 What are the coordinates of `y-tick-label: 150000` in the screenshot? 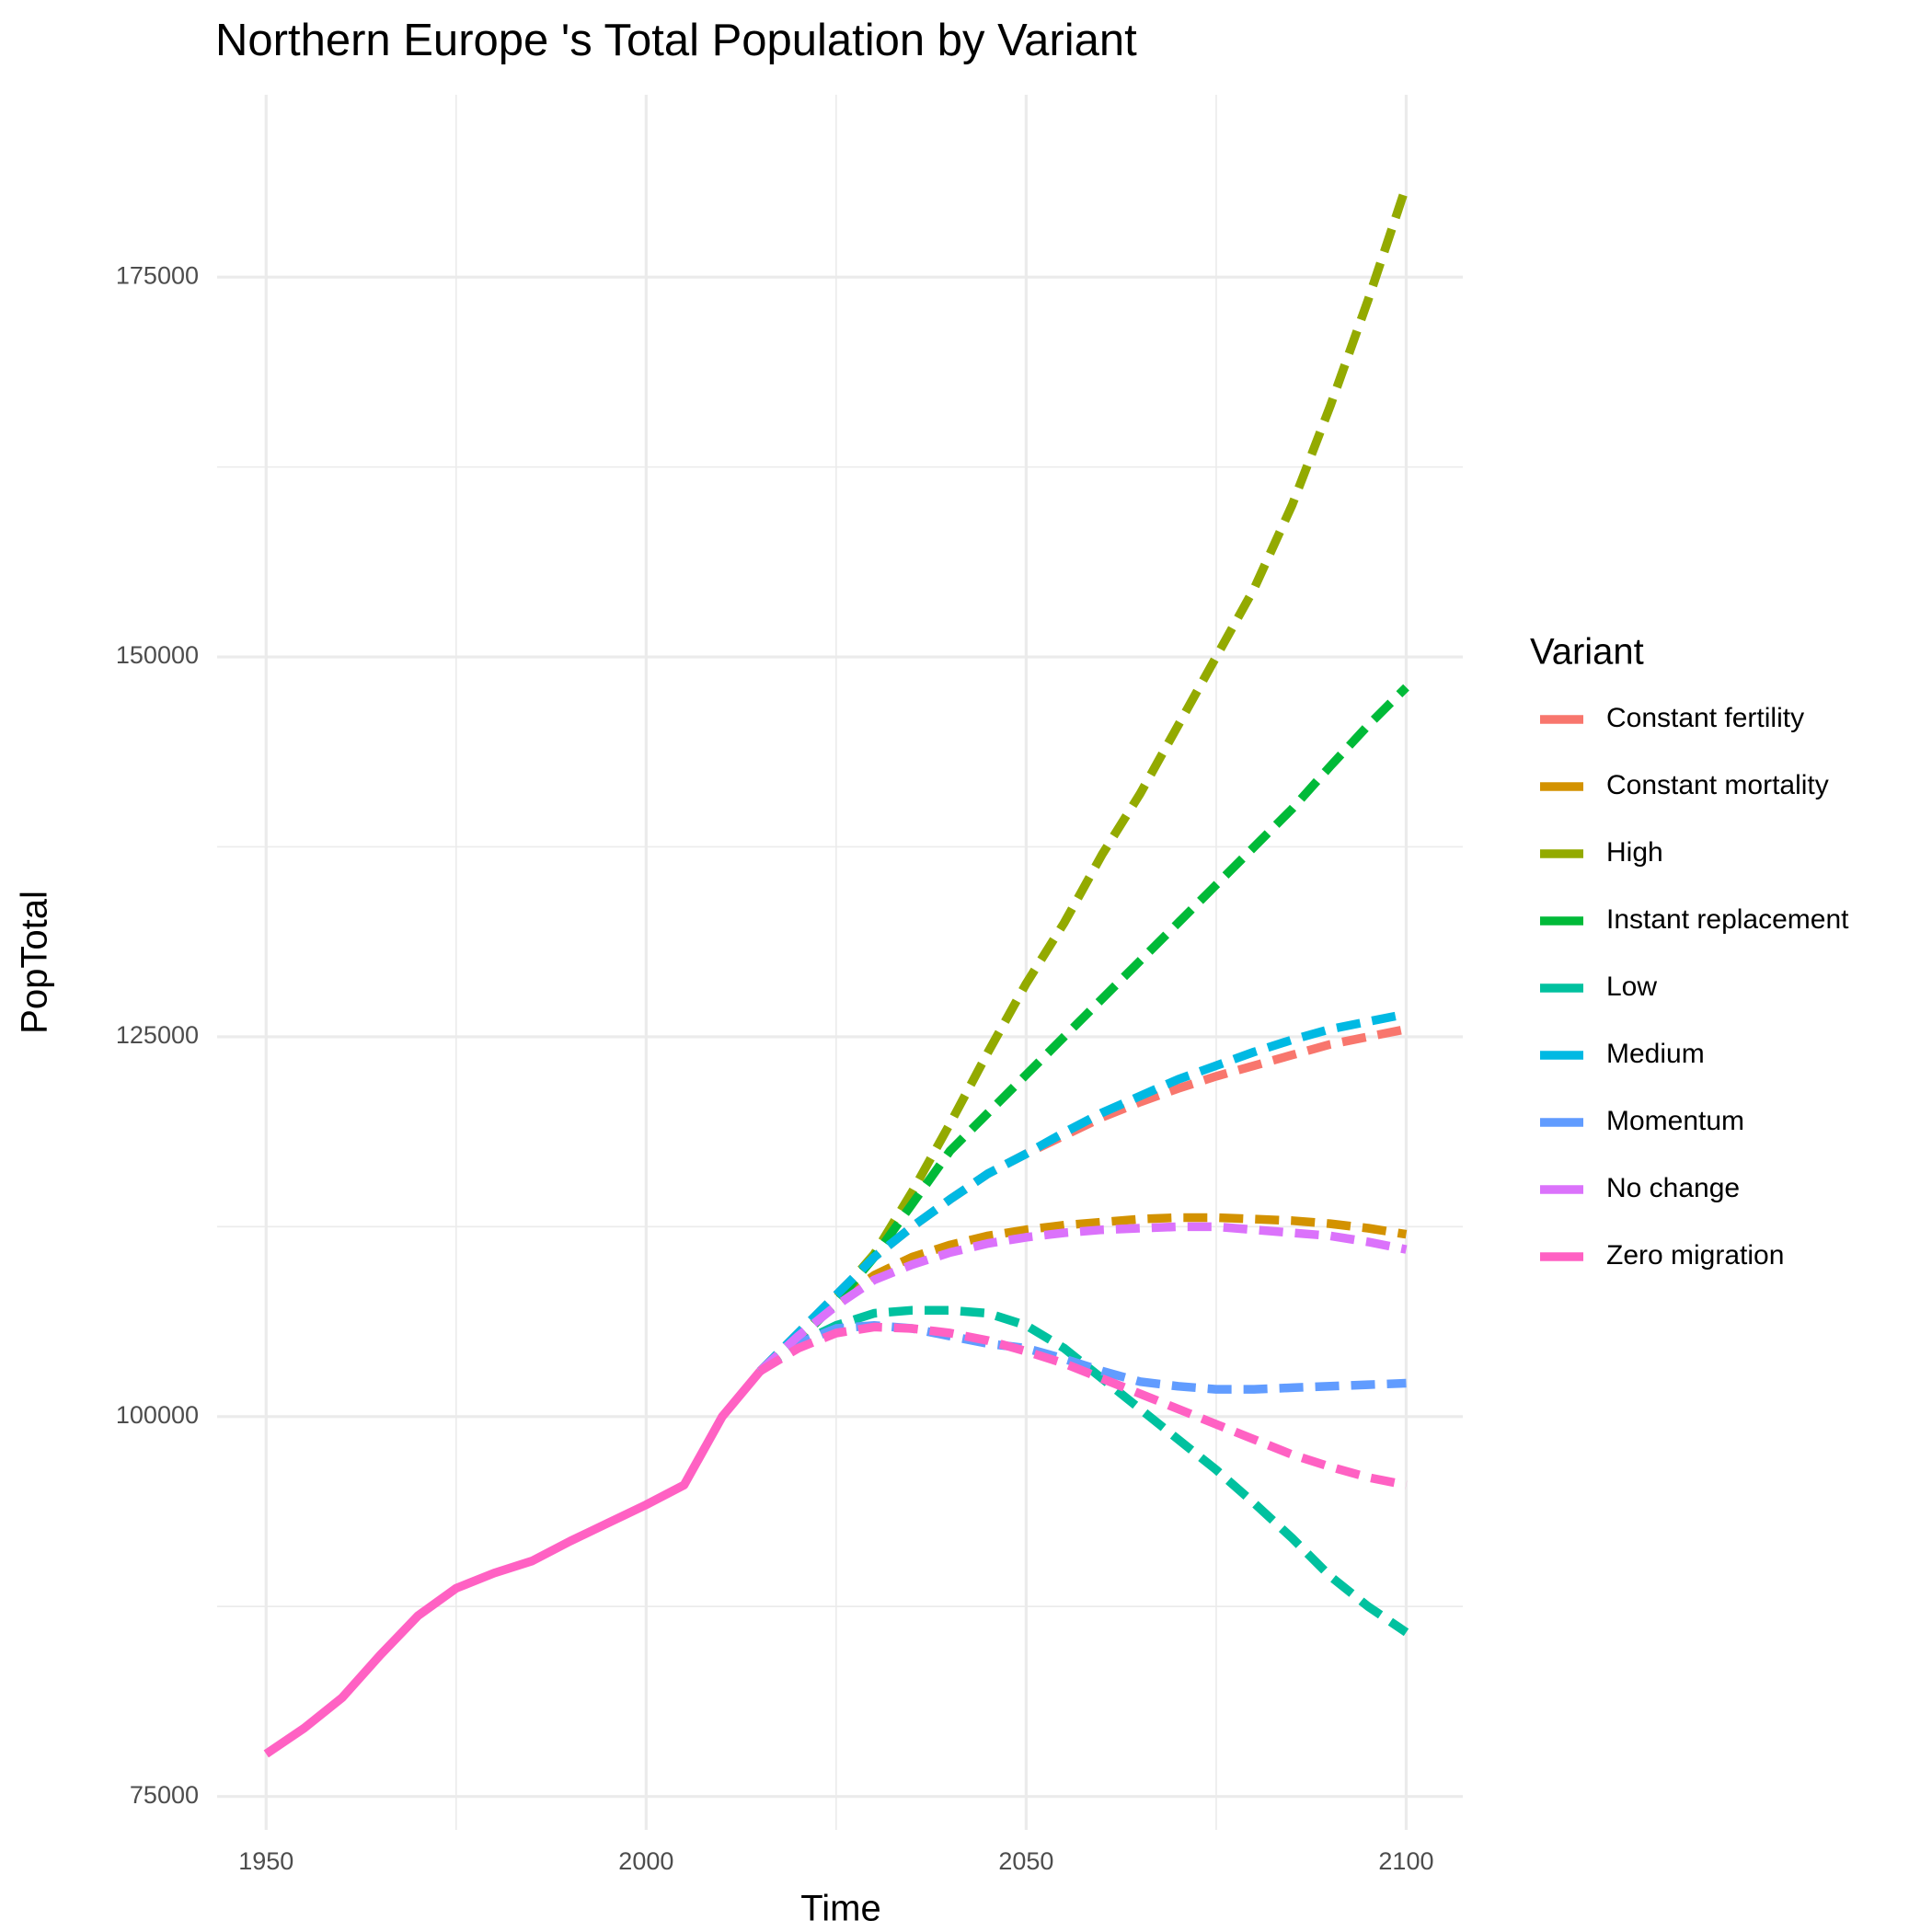 It's located at (157, 655).